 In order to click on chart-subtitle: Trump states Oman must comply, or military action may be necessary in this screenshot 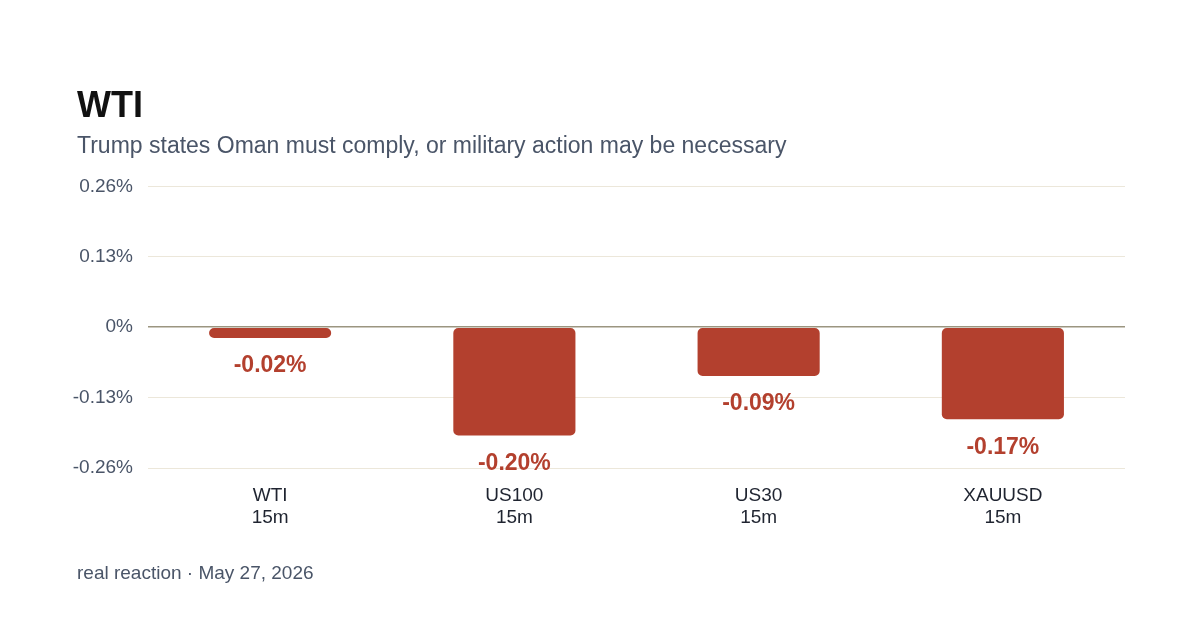, I will do `click(432, 145)`.